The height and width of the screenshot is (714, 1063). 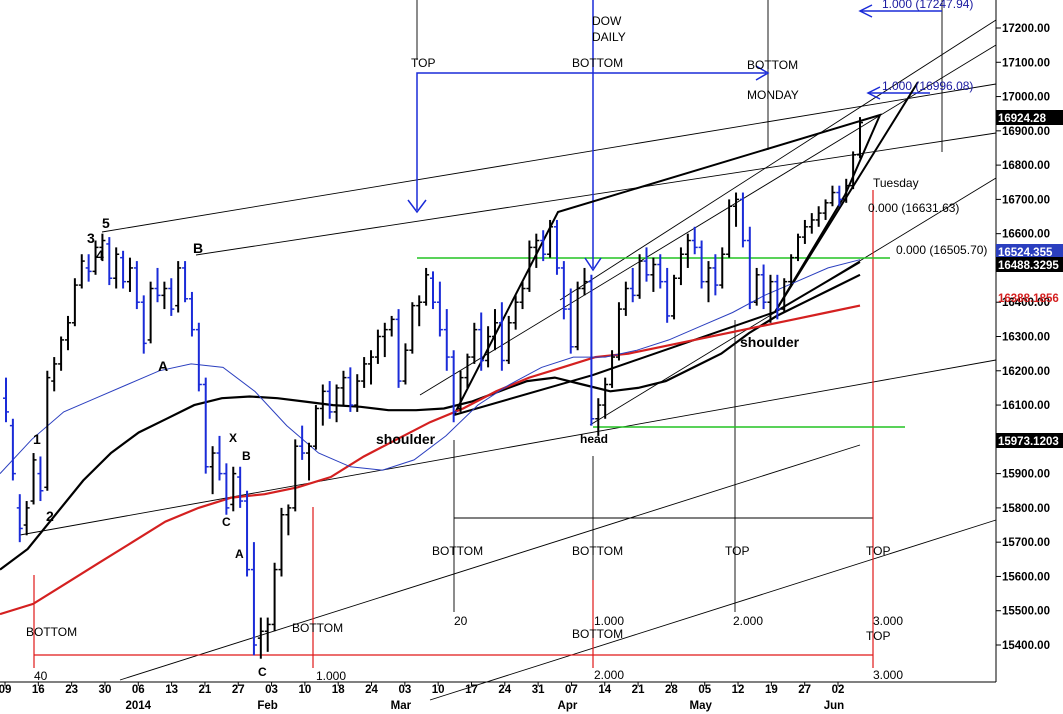 I want to click on x-tick-label: 18, so click(x=338, y=690).